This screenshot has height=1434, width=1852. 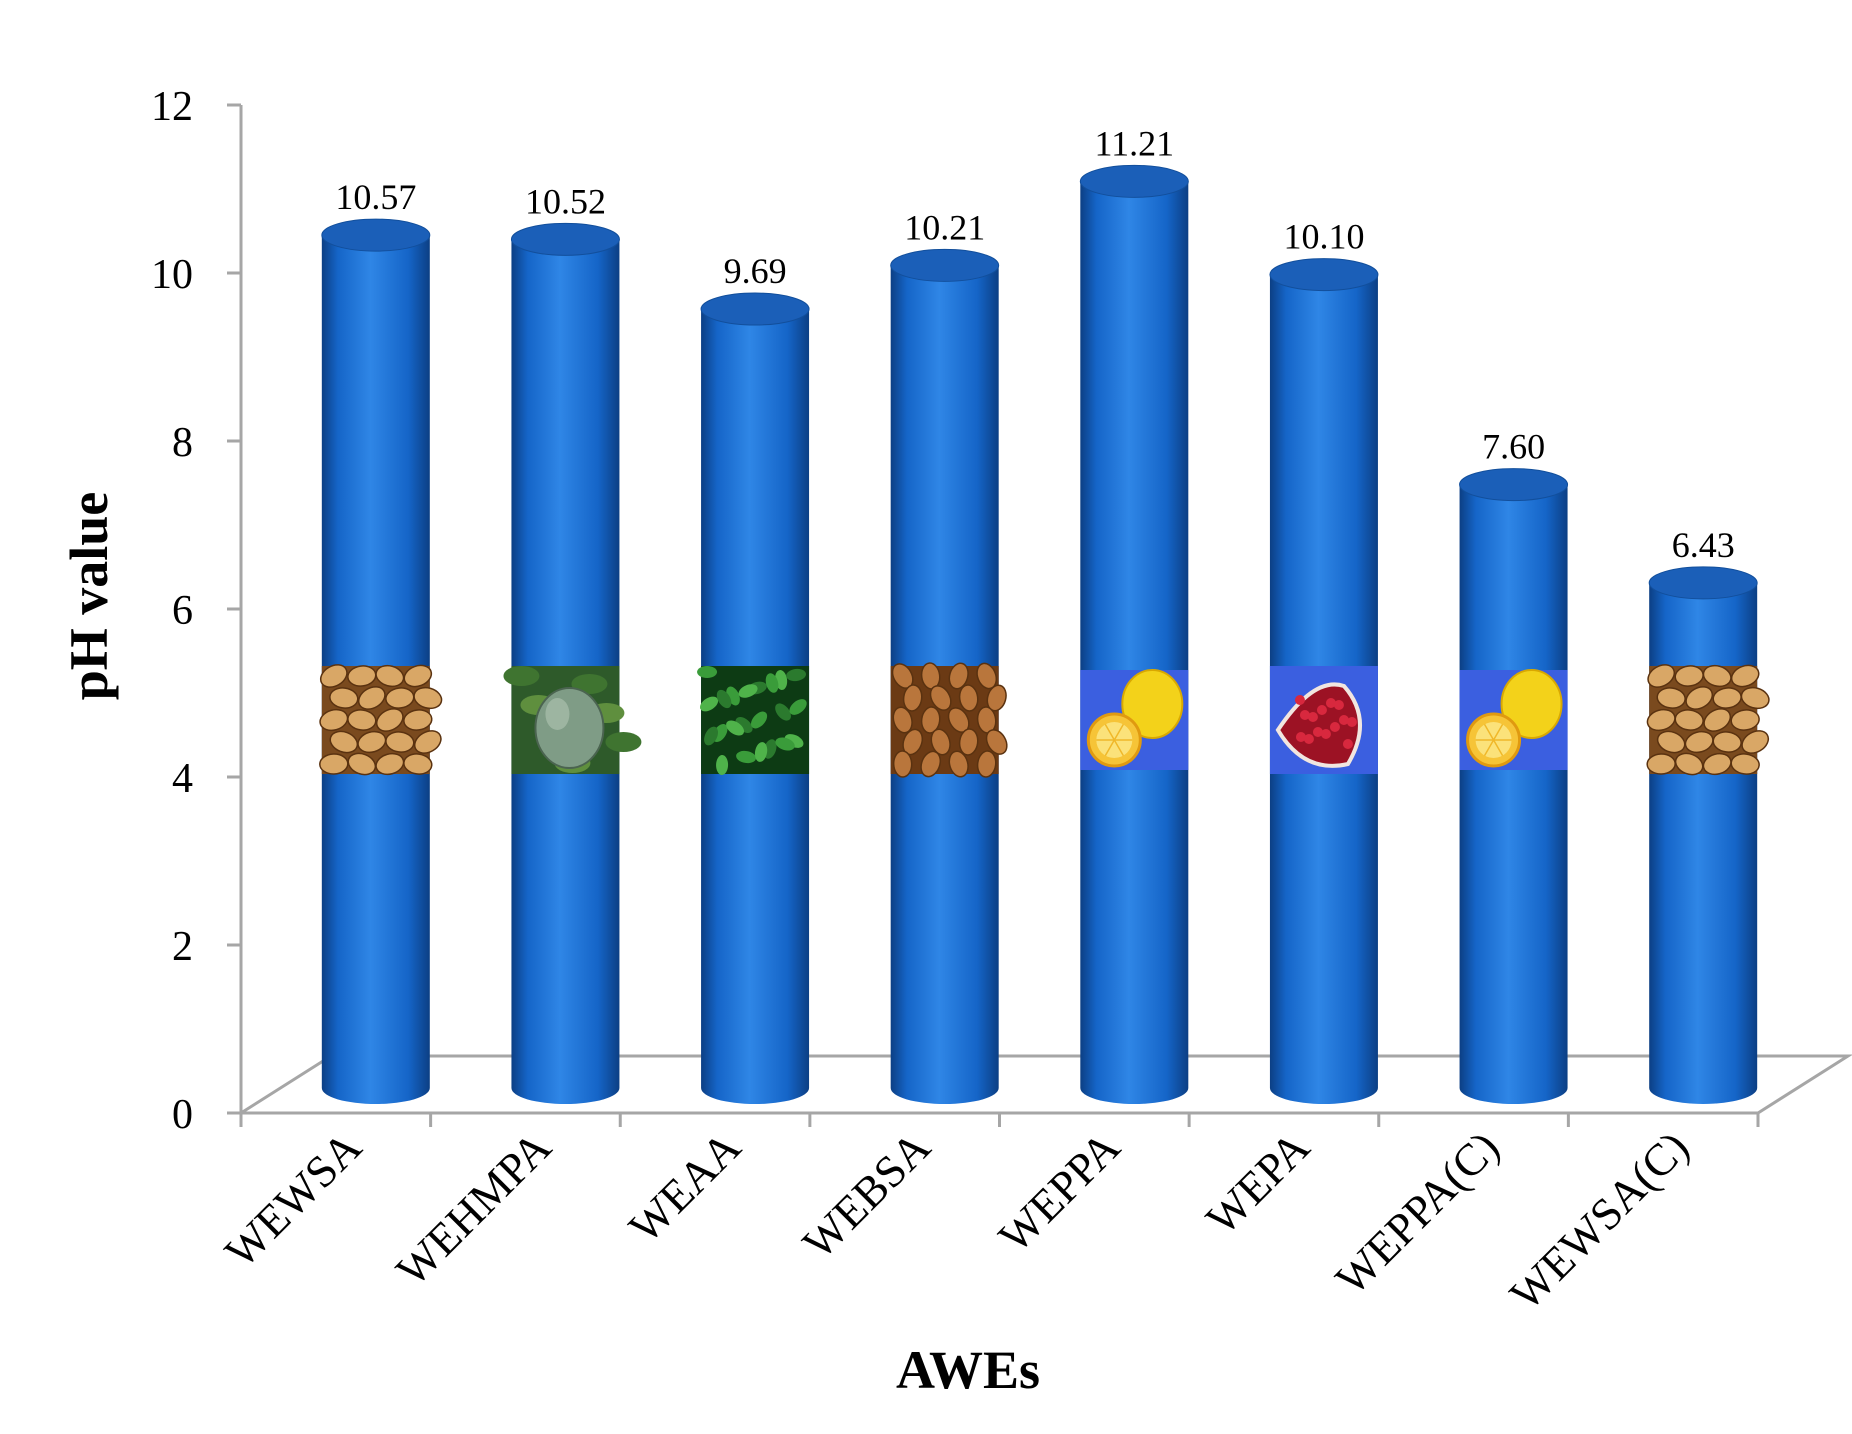 What do you see at coordinates (89, 596) in the screenshot?
I see `y-axis-title: pH value` at bounding box center [89, 596].